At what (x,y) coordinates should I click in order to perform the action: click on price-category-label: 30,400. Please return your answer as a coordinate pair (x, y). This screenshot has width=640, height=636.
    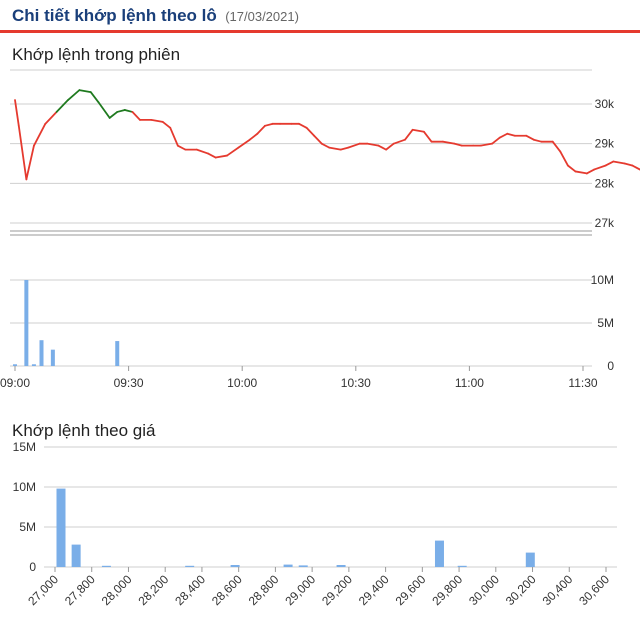
    Looking at the image, I should click on (558, 590).